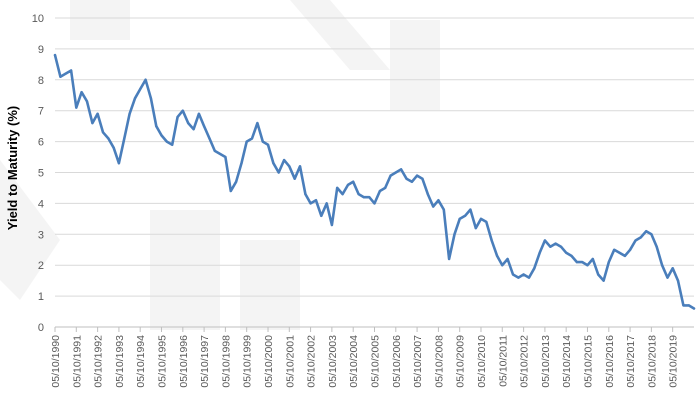 The width and height of the screenshot is (700, 406). What do you see at coordinates (631, 361) in the screenshot?
I see `x-tick-label: 05/10/2017` at bounding box center [631, 361].